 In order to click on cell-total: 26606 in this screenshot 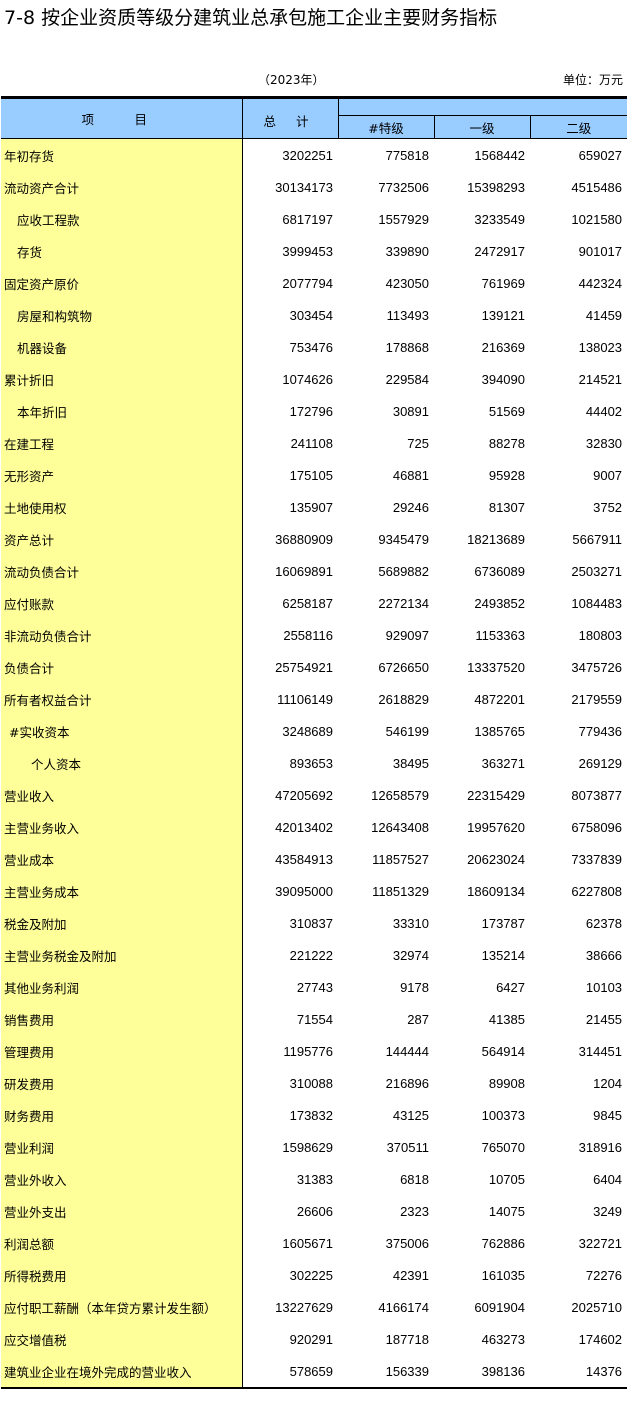, I will do `click(314, 1211)`.